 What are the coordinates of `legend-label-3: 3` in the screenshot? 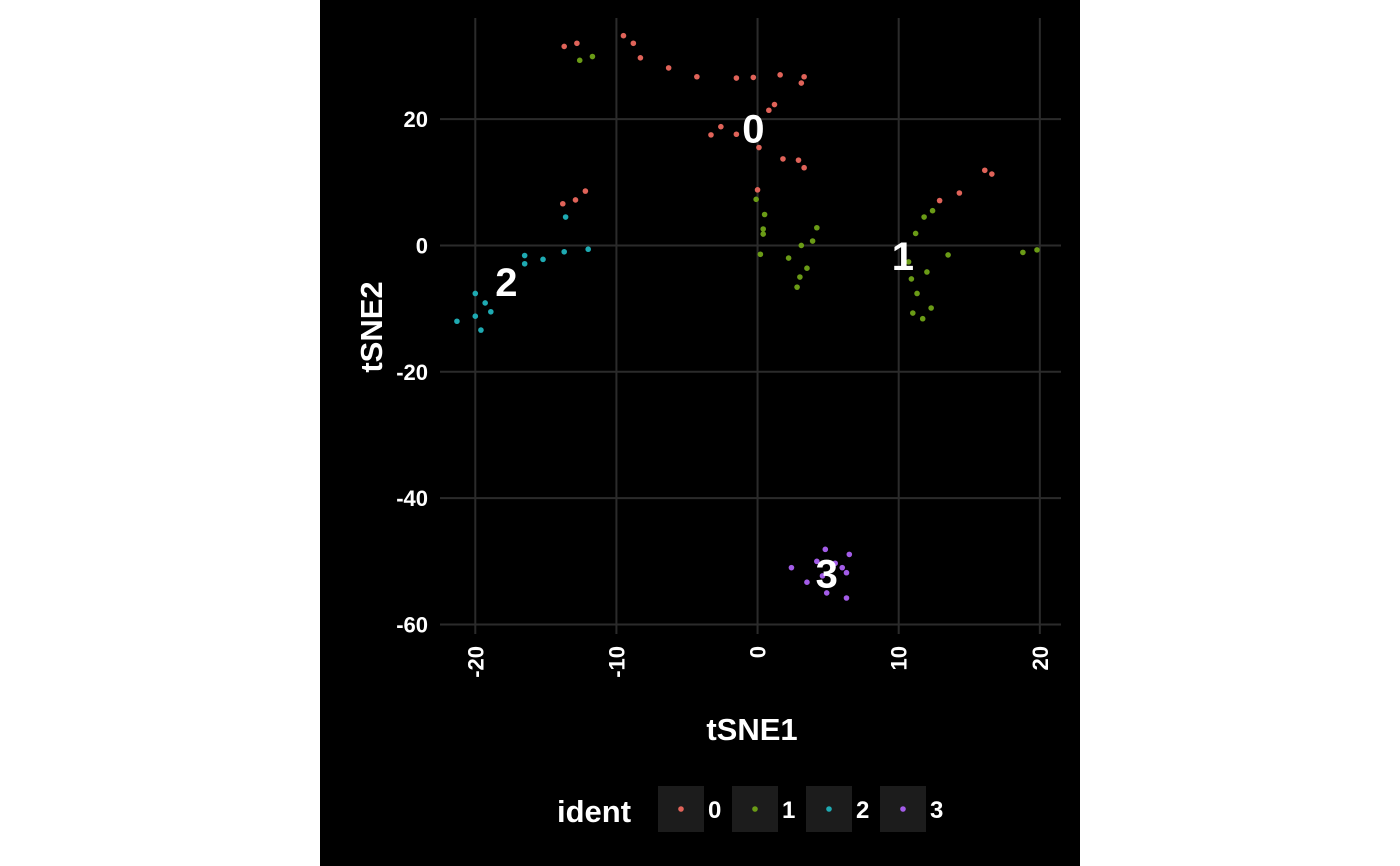 It's located at (936, 810).